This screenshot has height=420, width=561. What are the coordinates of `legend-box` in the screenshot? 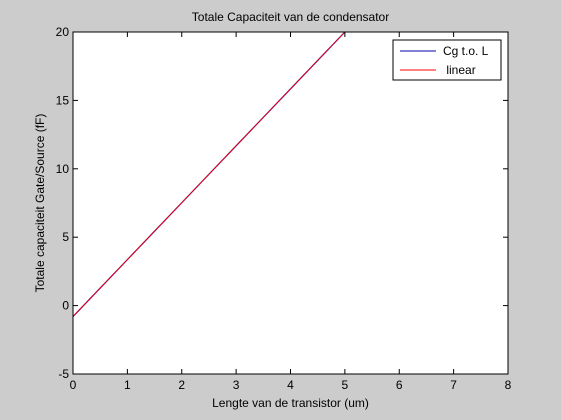 It's located at (447, 60).